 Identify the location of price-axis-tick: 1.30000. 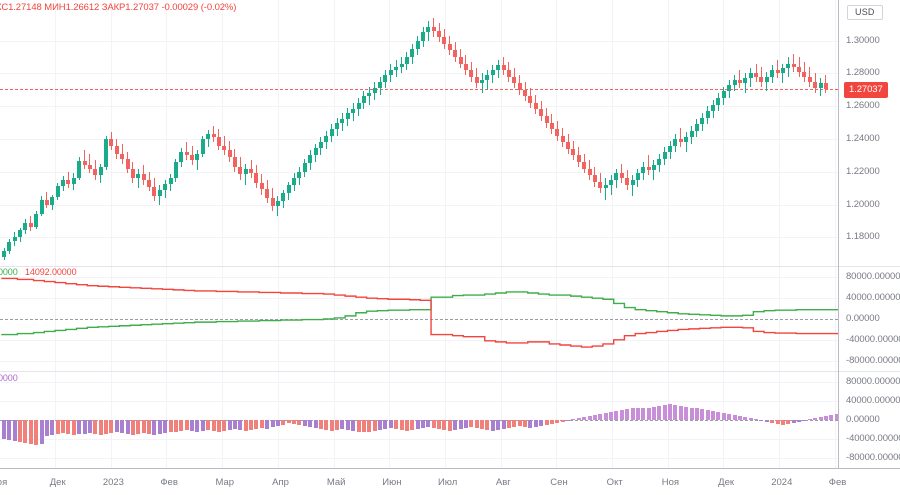
(863, 40).